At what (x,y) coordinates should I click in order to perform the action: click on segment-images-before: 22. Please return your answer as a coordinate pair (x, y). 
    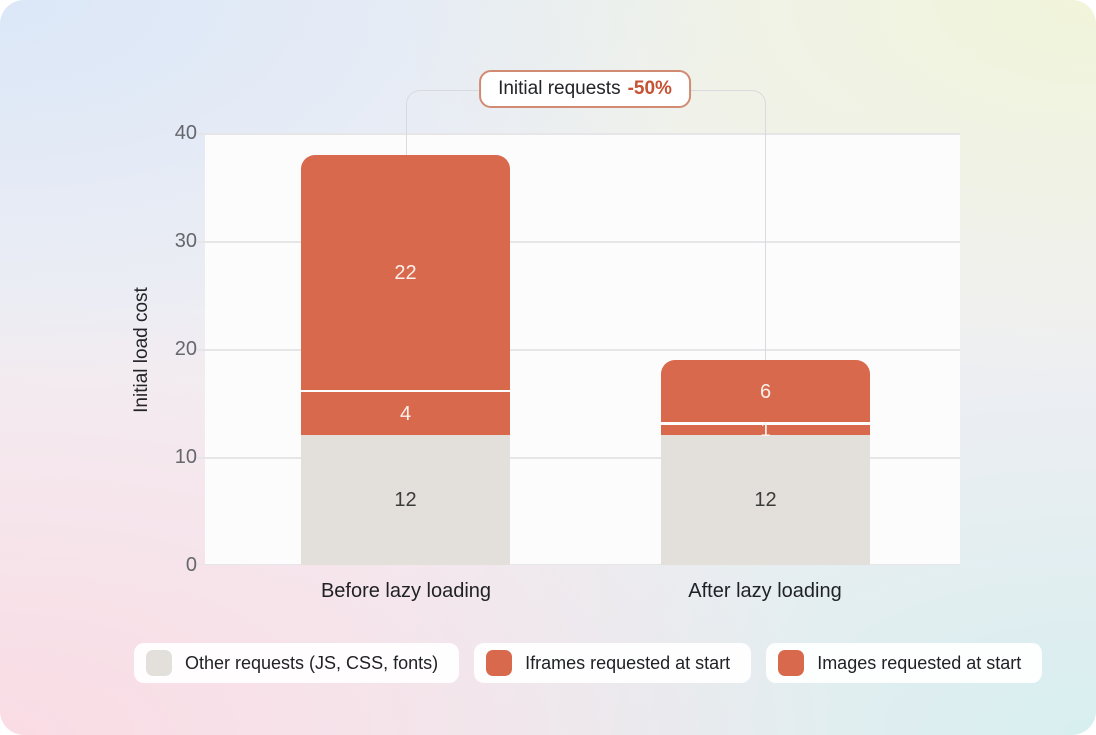
    Looking at the image, I should click on (405, 273).